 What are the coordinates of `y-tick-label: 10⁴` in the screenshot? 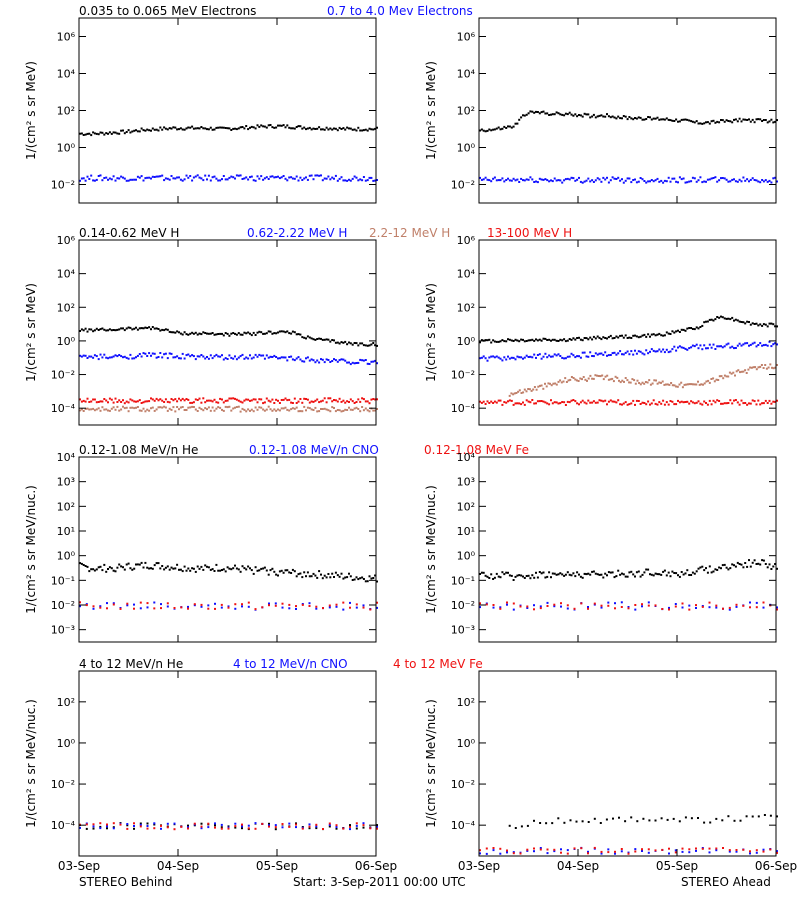 It's located at (66, 74).